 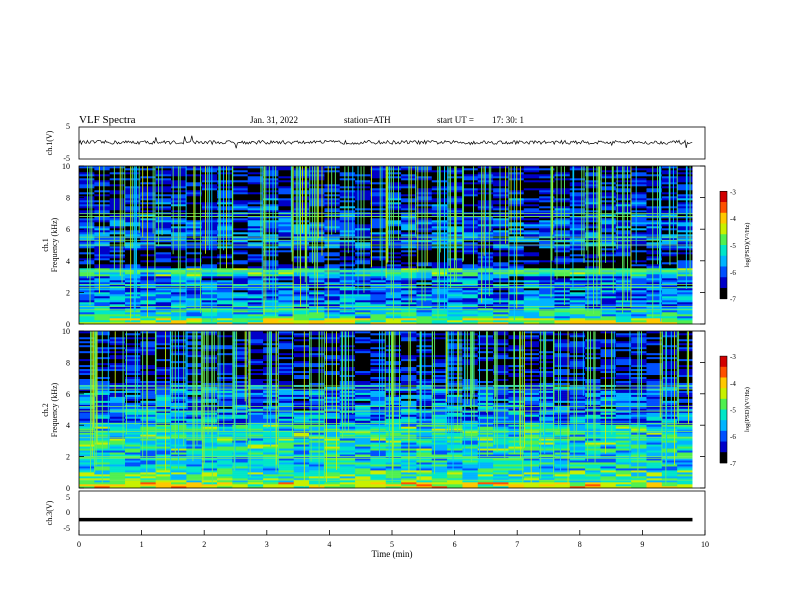 What do you see at coordinates (723, 256) in the screenshot?
I see `colorbar-swatch` at bounding box center [723, 256].